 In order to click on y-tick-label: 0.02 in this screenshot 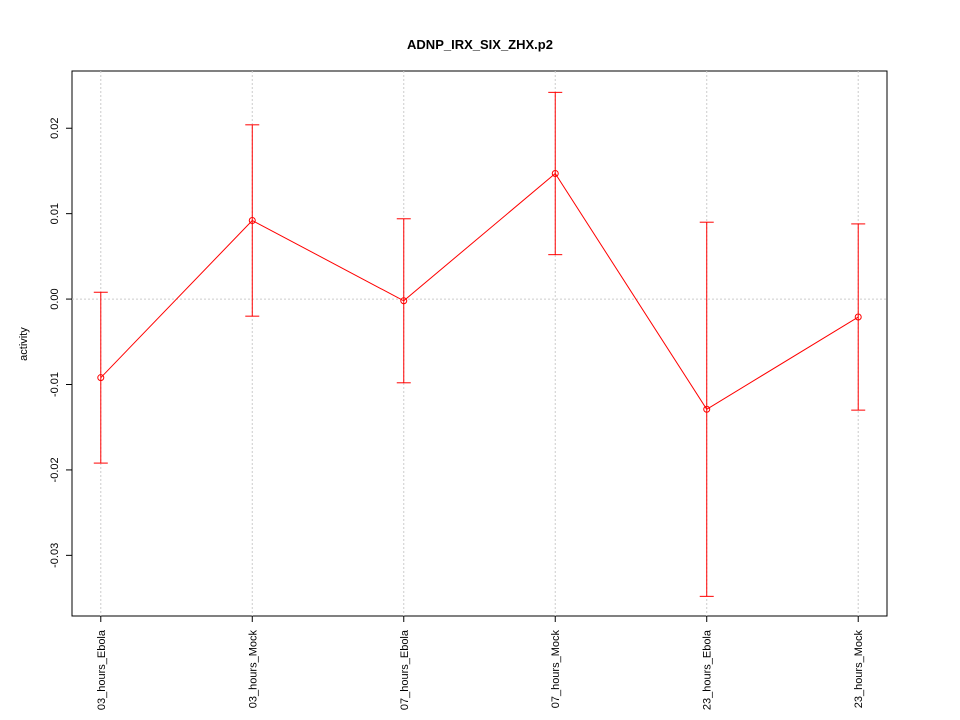, I will do `click(55, 128)`.